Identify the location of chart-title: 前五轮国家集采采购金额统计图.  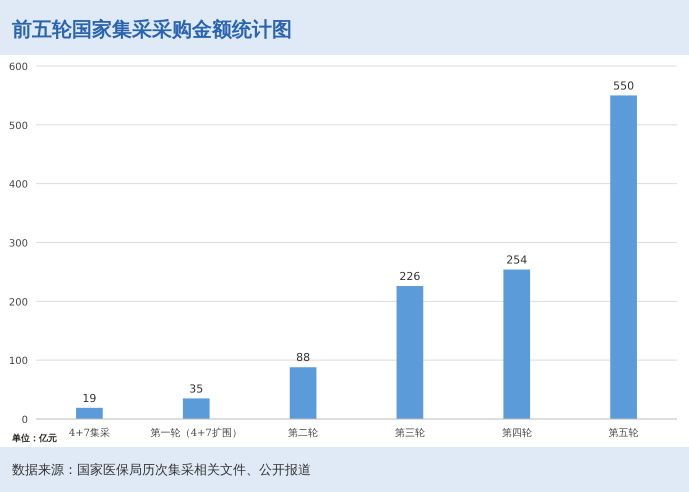
(151, 29).